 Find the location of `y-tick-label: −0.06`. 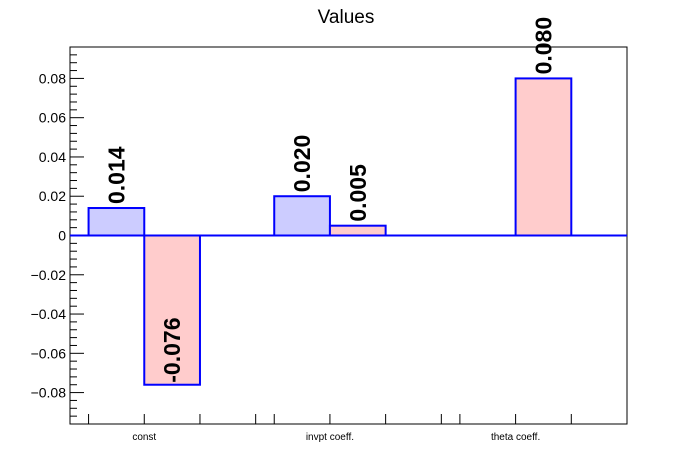

y-tick-label: −0.06 is located at coordinates (49, 353).